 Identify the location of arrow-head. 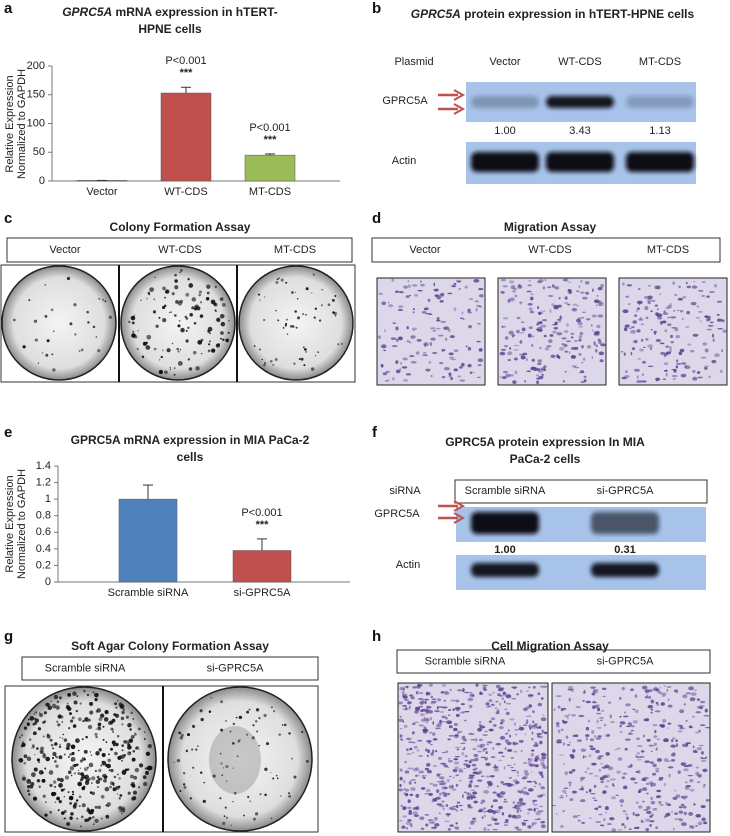
(459, 109).